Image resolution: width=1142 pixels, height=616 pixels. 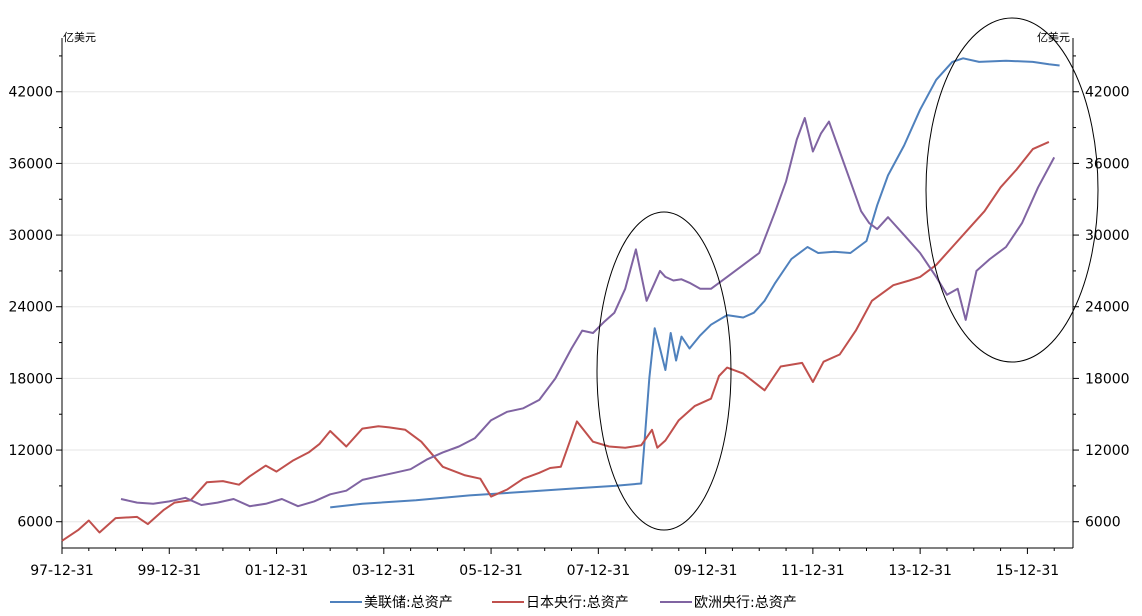 What do you see at coordinates (1012, 190) in the screenshot?
I see `highlight-ellipse-2014` at bounding box center [1012, 190].